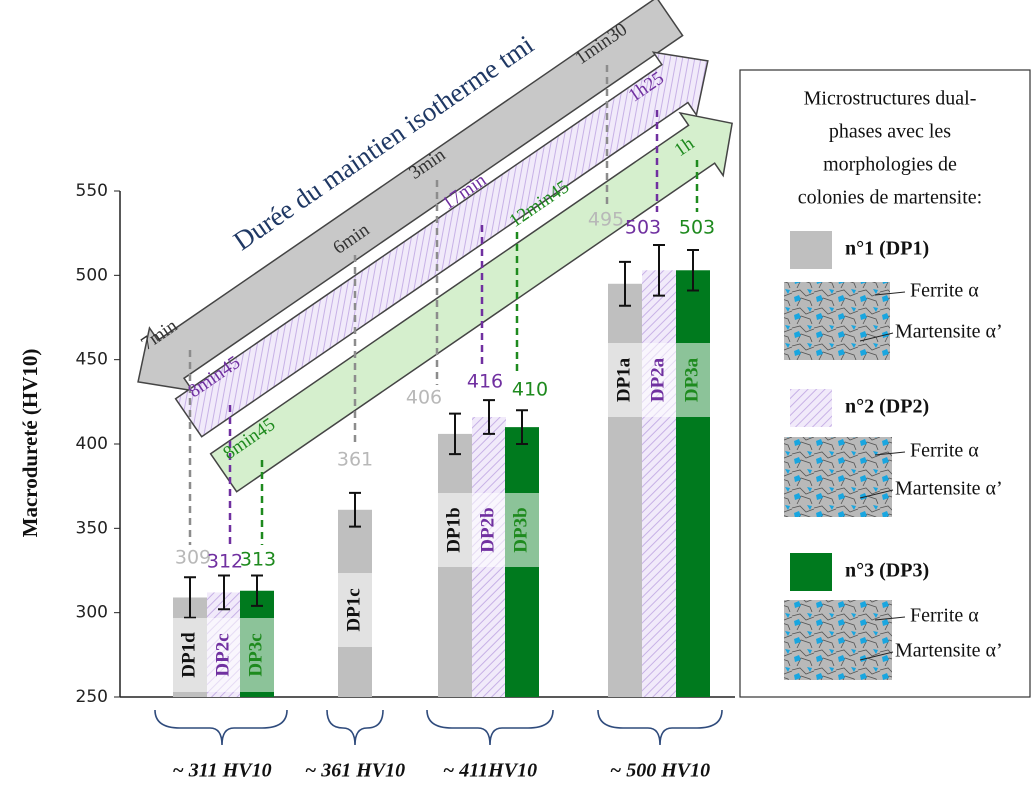  Describe the element at coordinates (424, 398) in the screenshot. I see `value-label: 406` at that location.